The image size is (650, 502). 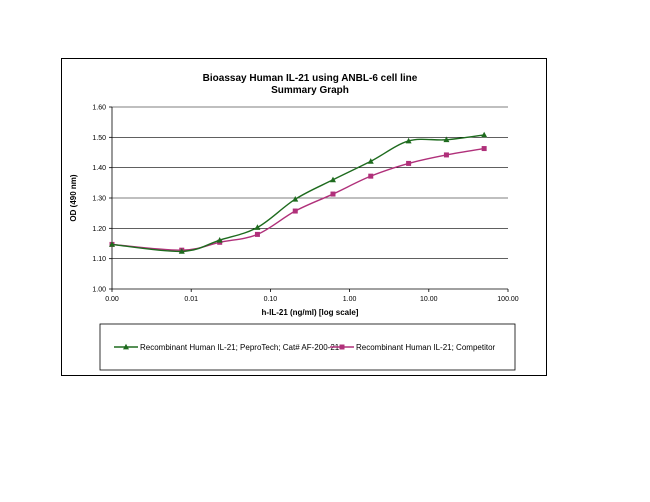 I want to click on y-tick-label: 1.30, so click(x=99, y=199).